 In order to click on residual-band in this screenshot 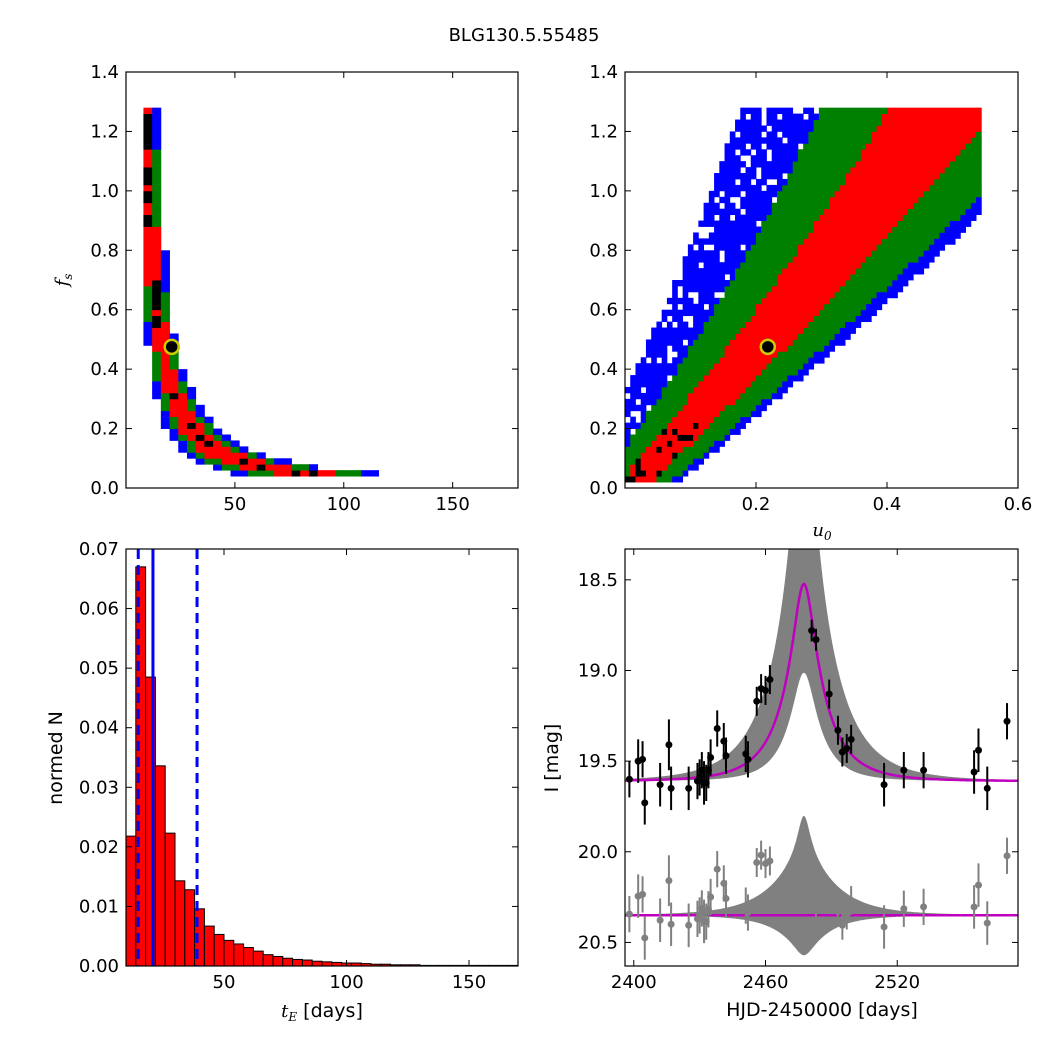, I will do `click(821, 885)`.